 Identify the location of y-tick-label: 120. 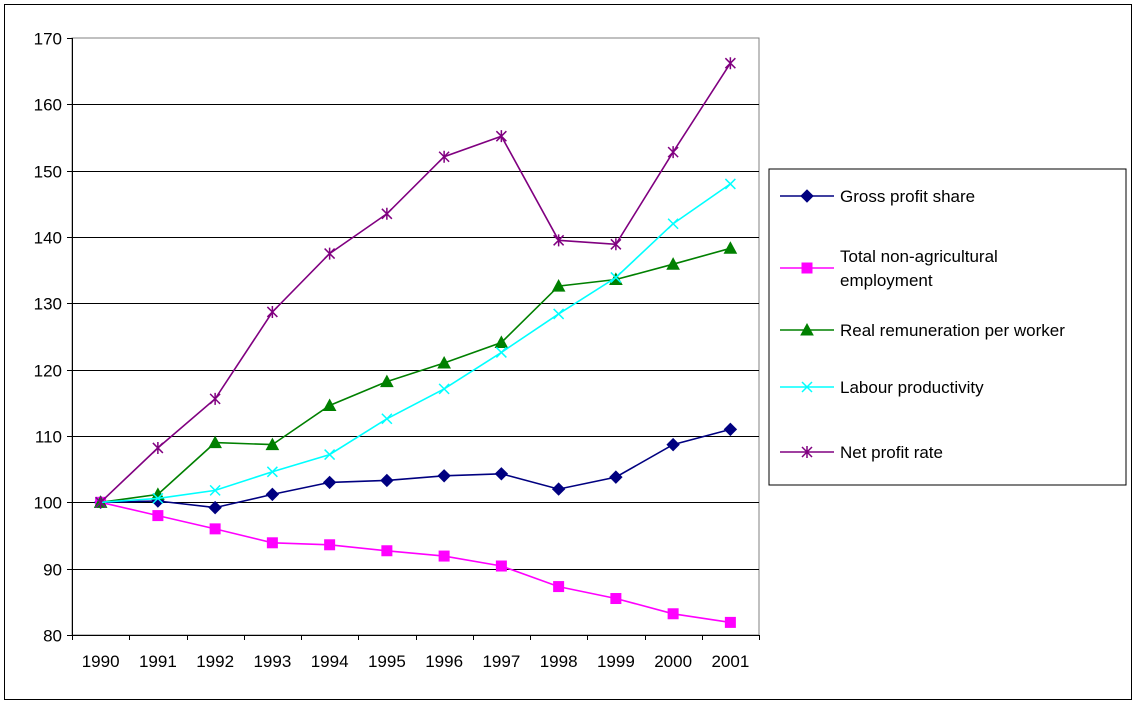
(48, 371).